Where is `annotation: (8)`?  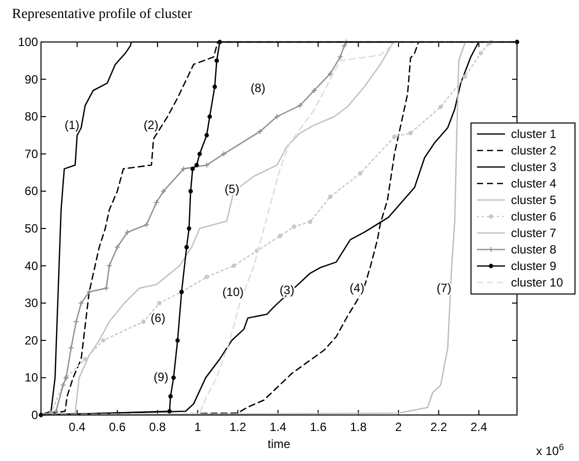
annotation: (8) is located at coordinates (258, 88).